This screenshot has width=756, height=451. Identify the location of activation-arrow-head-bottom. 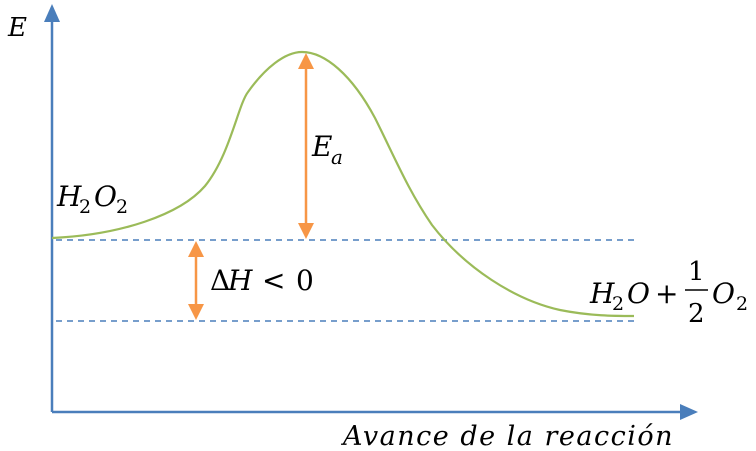
(306, 231).